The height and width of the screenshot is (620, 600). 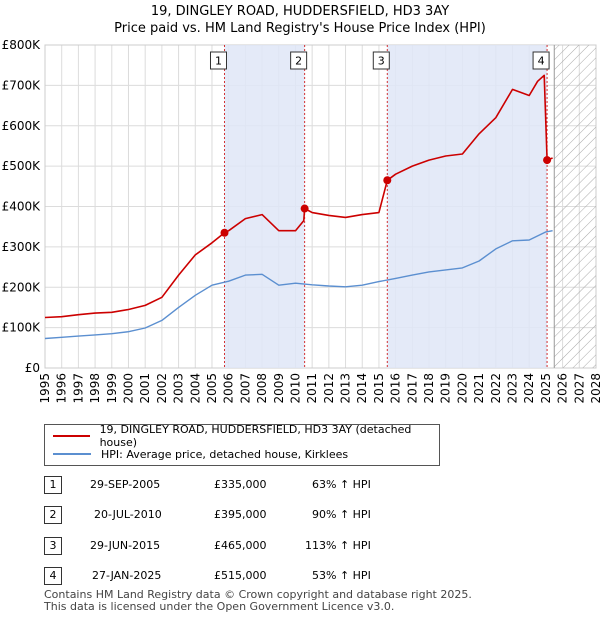 What do you see at coordinates (229, 388) in the screenshot?
I see `x-tick-label: 2006` at bounding box center [229, 388].